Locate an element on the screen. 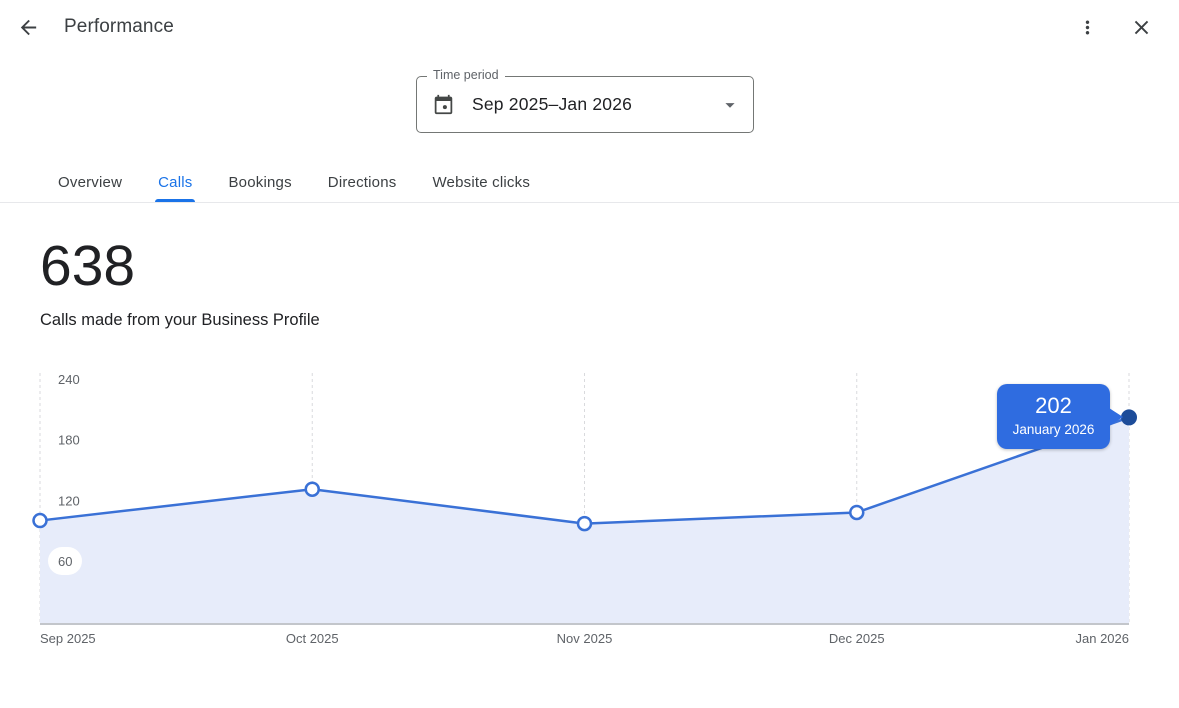 The image size is (1179, 708). kebab-menu-icon is located at coordinates (1087, 27).